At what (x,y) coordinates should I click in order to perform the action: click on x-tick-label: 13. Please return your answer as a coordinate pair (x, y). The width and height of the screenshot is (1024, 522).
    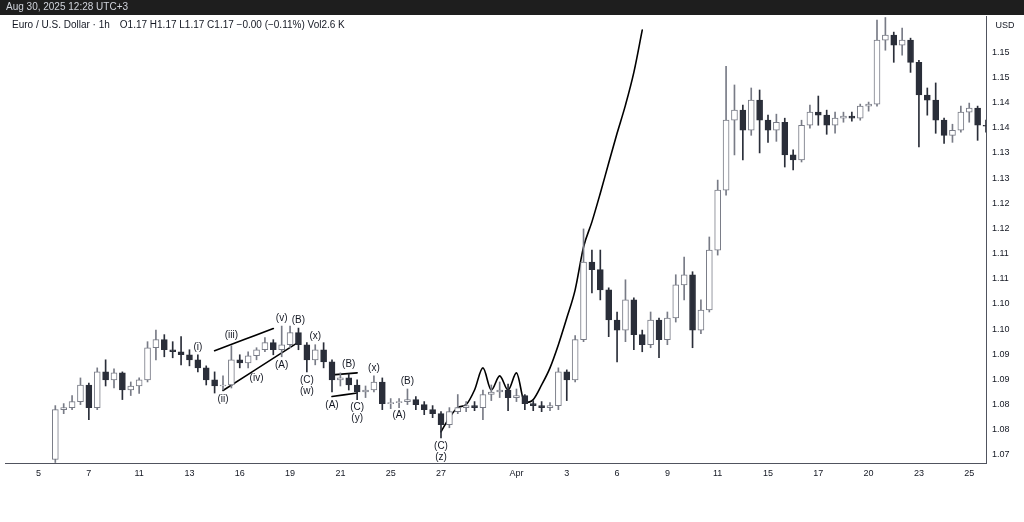
    Looking at the image, I should click on (189, 472).